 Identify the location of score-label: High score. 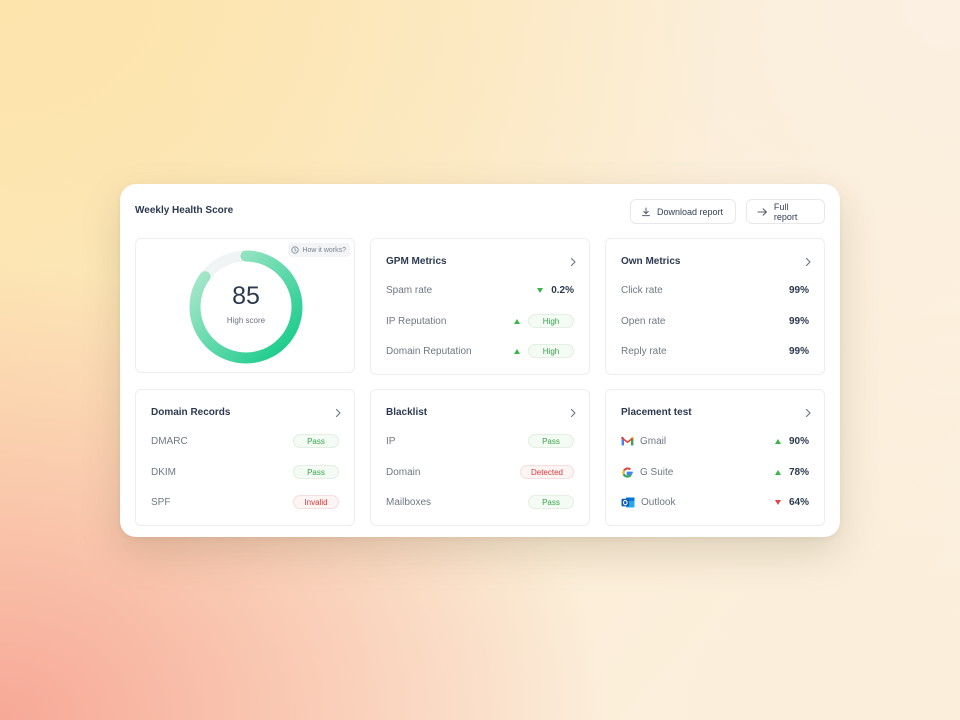
(246, 320).